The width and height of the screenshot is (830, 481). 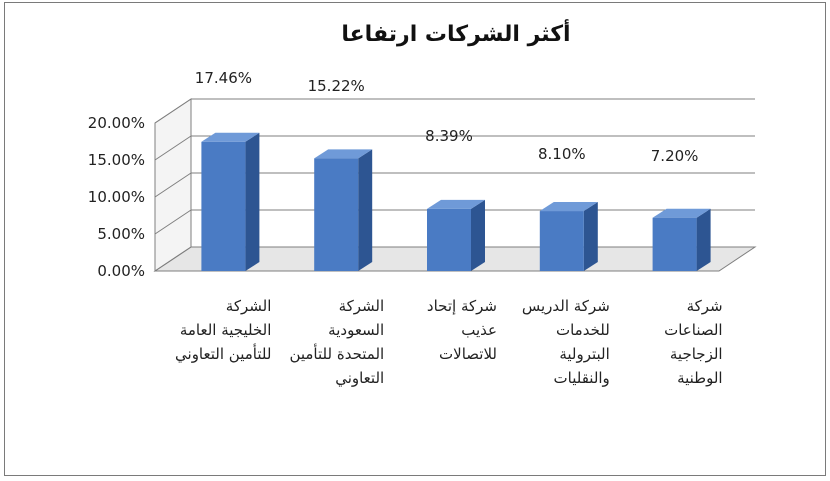 What do you see at coordinates (582, 378) in the screenshot?
I see `category-label: والنقليات` at bounding box center [582, 378].